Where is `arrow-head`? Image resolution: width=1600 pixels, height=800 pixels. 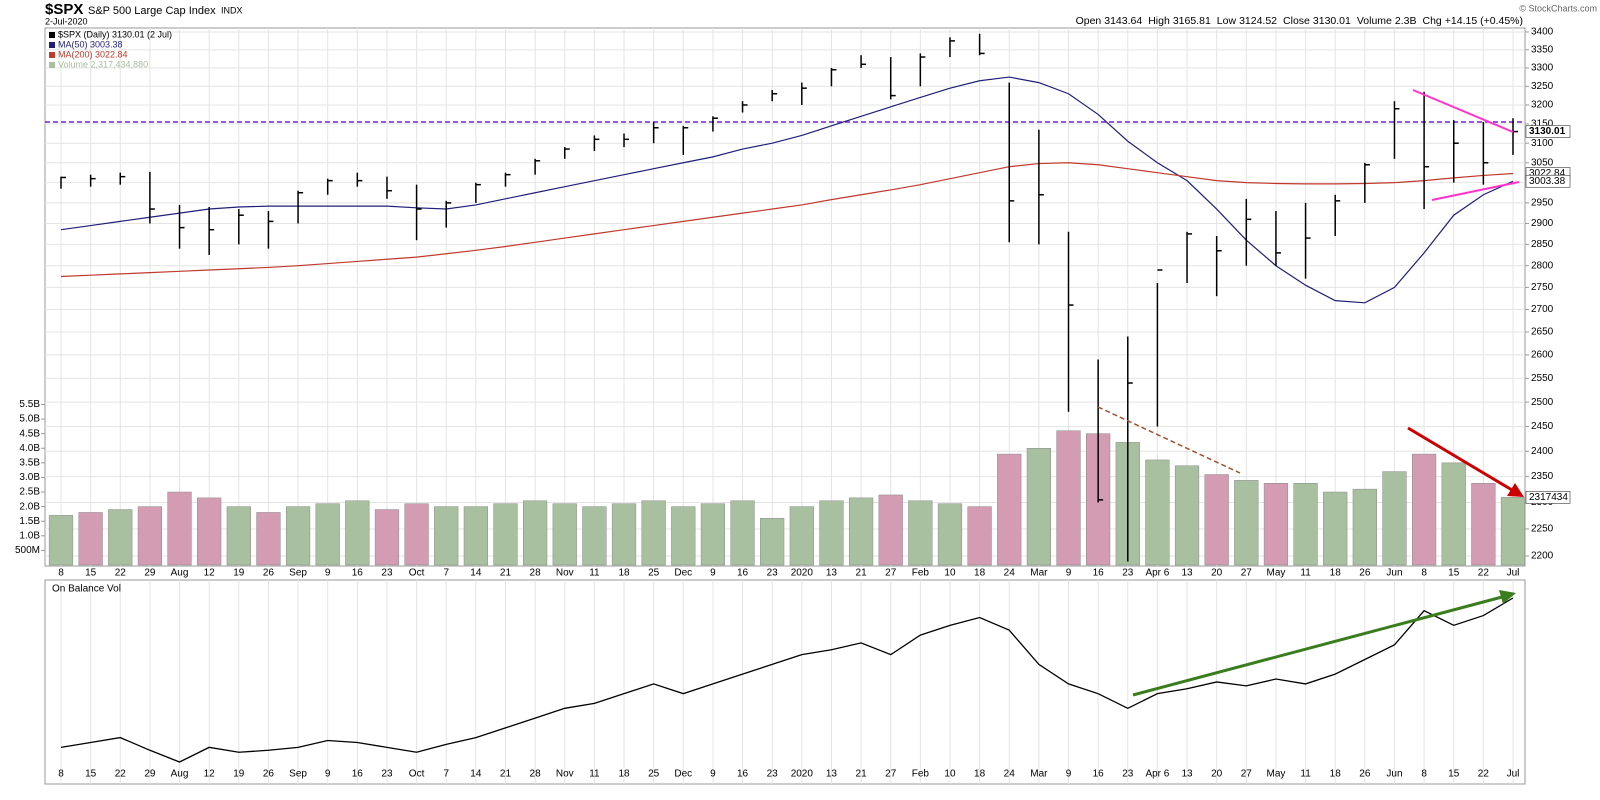 arrow-head is located at coordinates (1507, 597).